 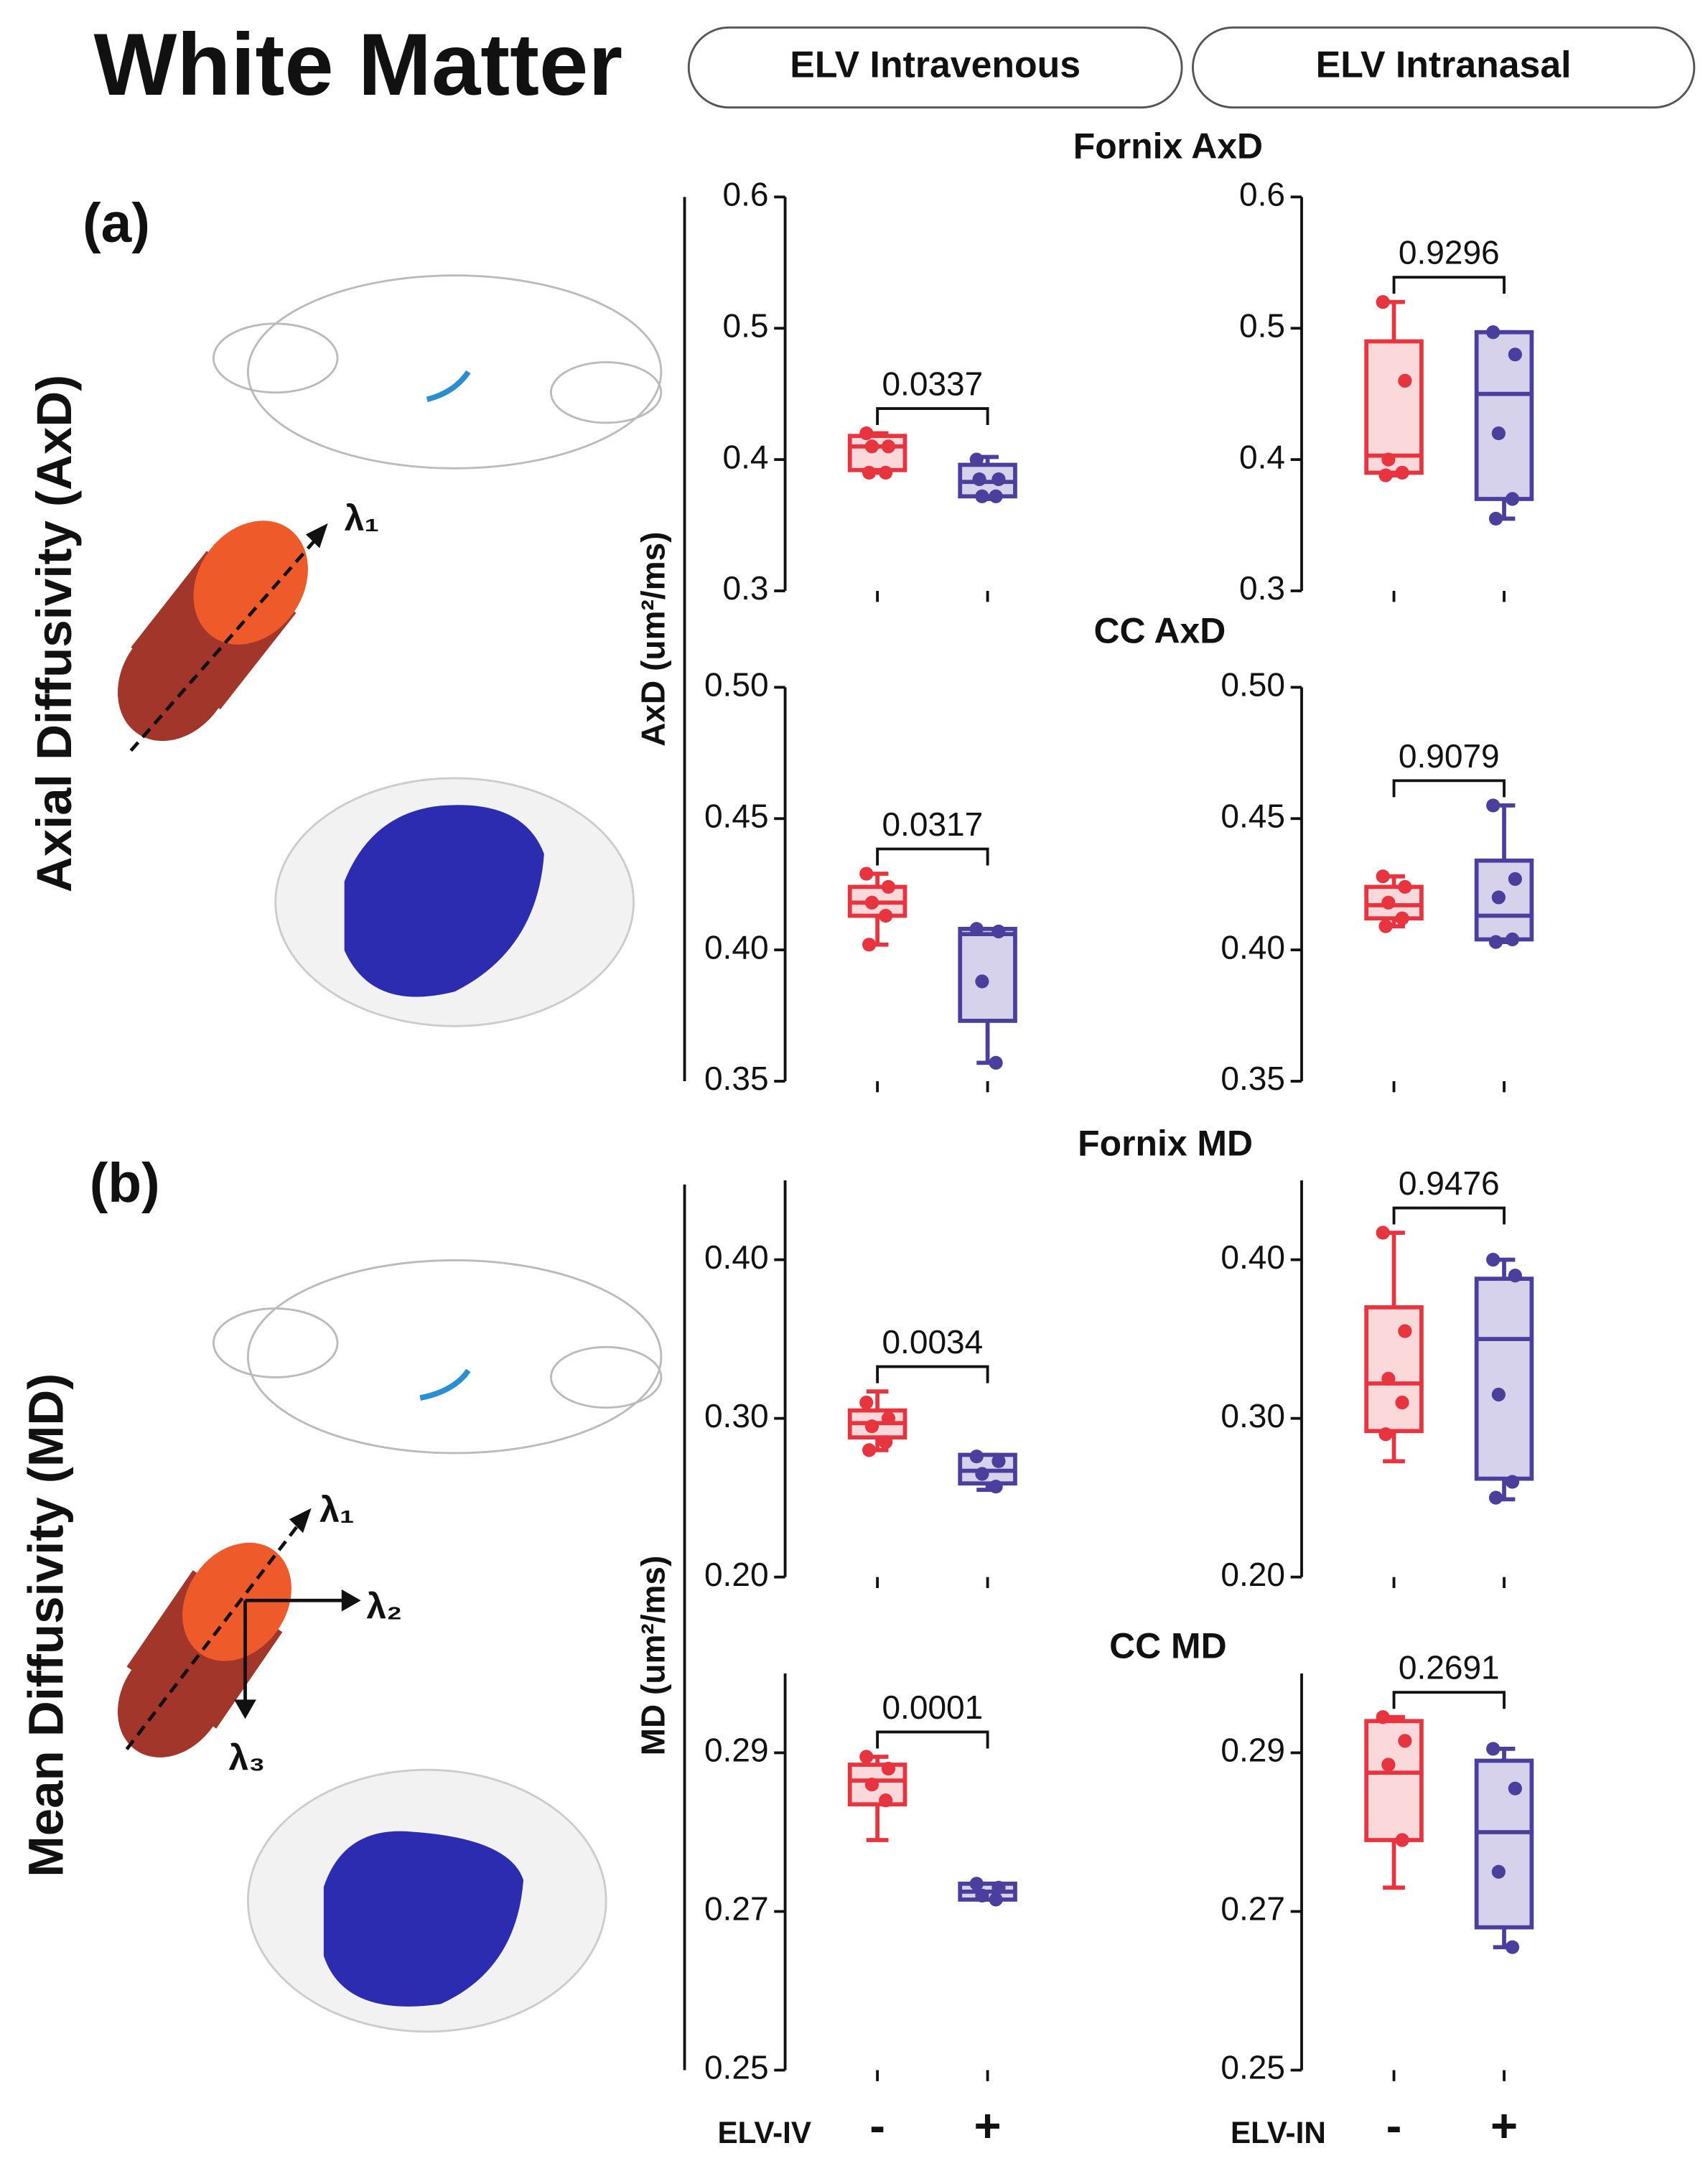 I want to click on lambda-label: λ₁, so click(x=336, y=1510).